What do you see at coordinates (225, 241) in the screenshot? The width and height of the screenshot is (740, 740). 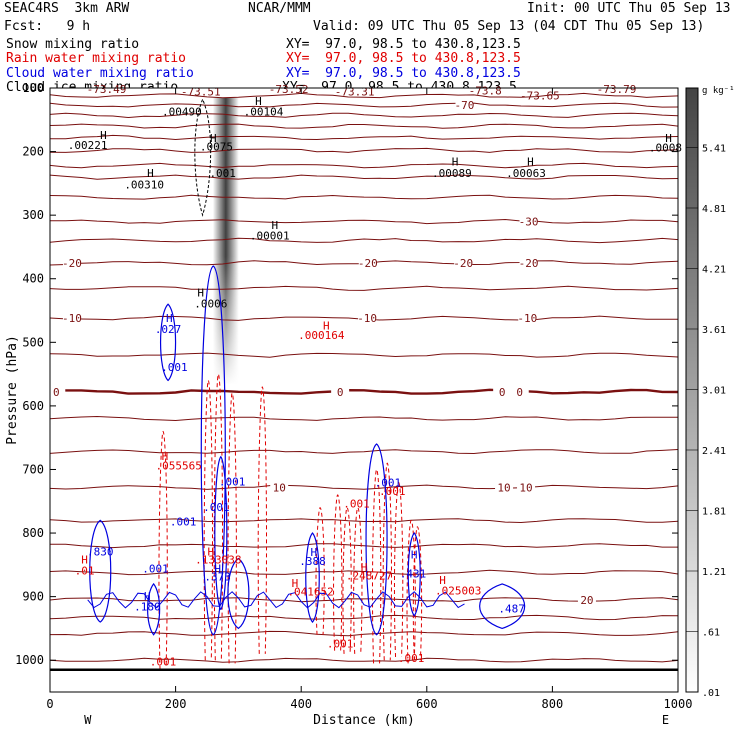 I see `snow-shading-fade` at bounding box center [225, 241].